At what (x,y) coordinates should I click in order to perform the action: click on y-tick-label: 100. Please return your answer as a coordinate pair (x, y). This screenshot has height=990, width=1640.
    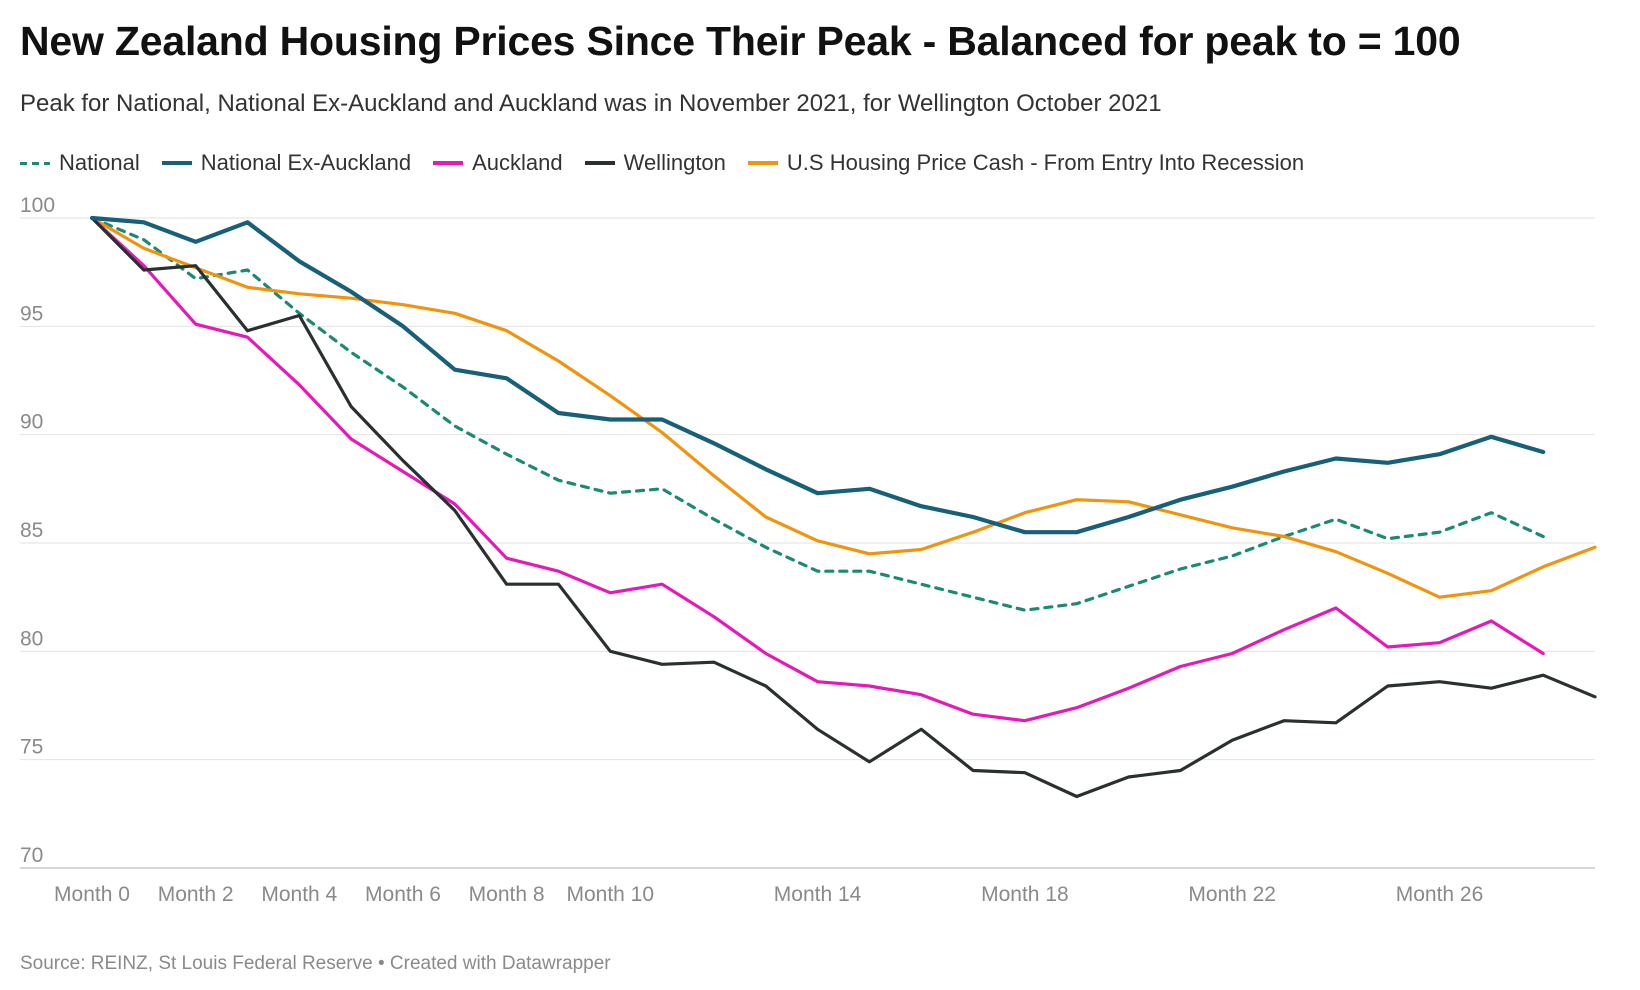
    Looking at the image, I should click on (37, 205).